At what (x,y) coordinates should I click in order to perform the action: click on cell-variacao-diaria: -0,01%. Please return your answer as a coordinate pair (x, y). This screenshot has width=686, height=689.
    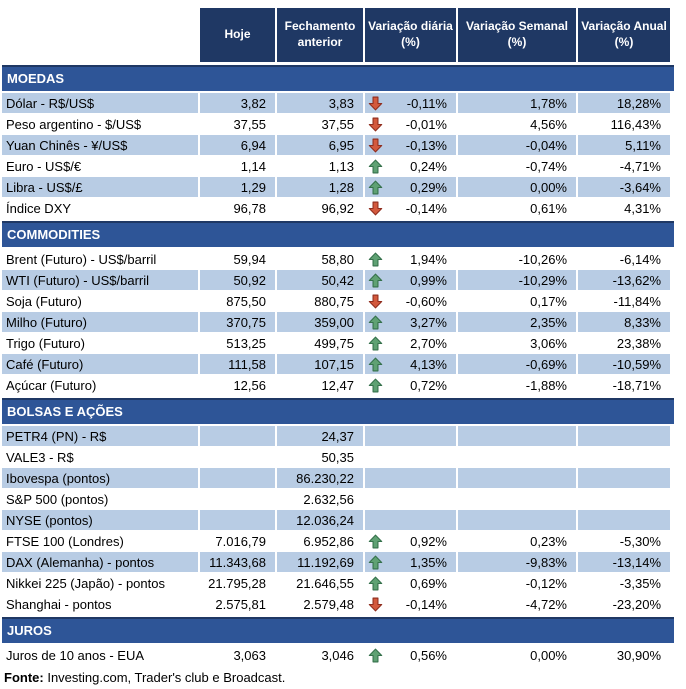
    Looking at the image, I should click on (410, 124).